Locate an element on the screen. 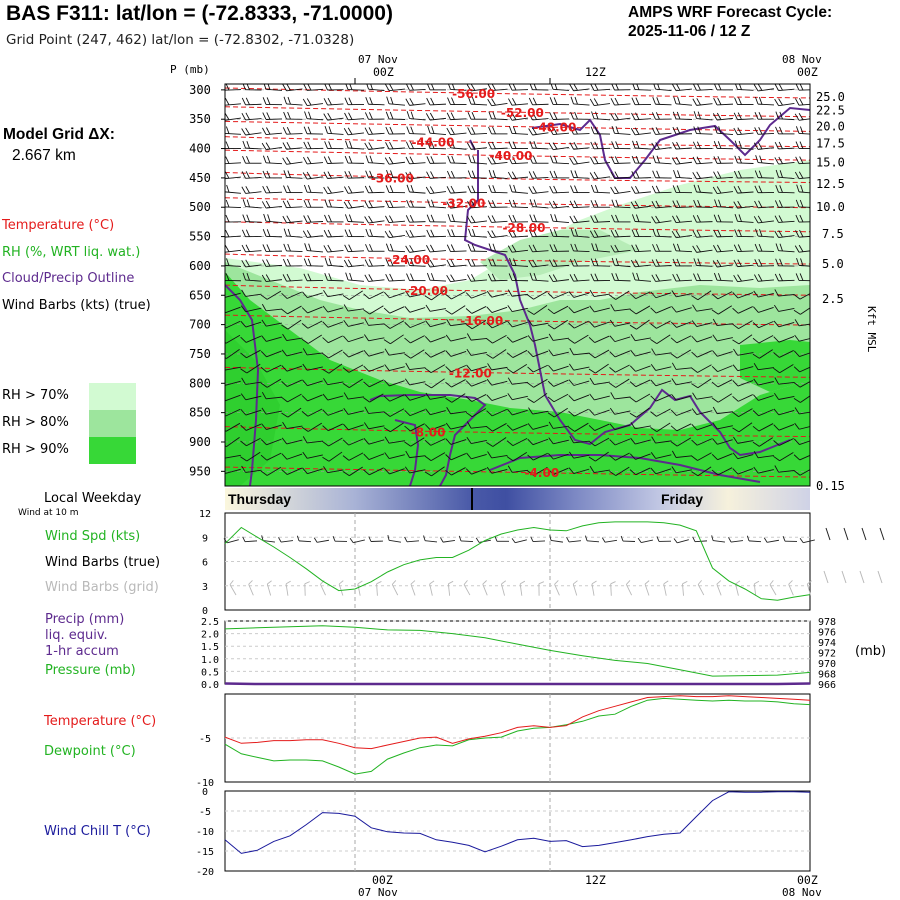  weekday-friday: Friday is located at coordinates (682, 499).